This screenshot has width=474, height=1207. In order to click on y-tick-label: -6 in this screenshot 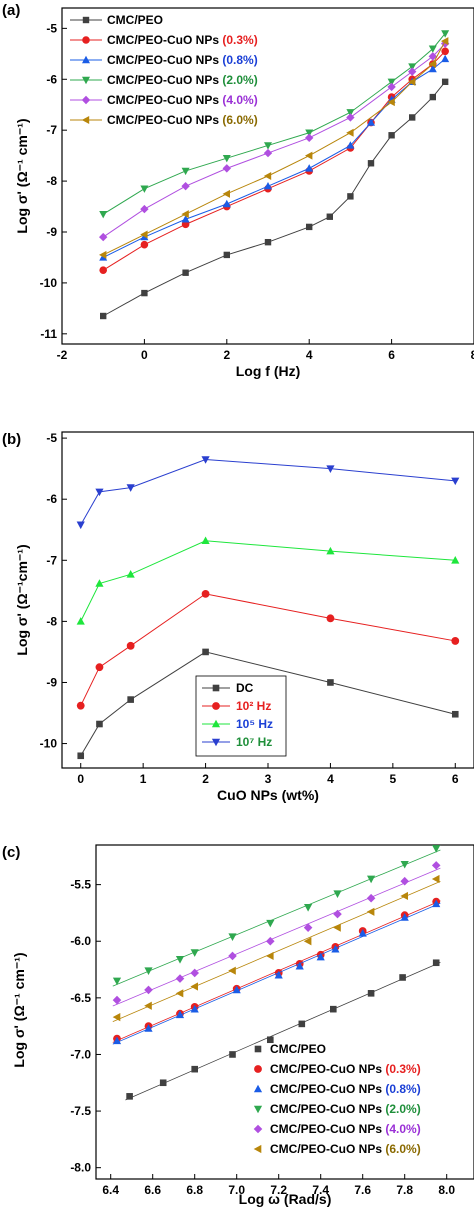, I will do `click(51, 79)`.